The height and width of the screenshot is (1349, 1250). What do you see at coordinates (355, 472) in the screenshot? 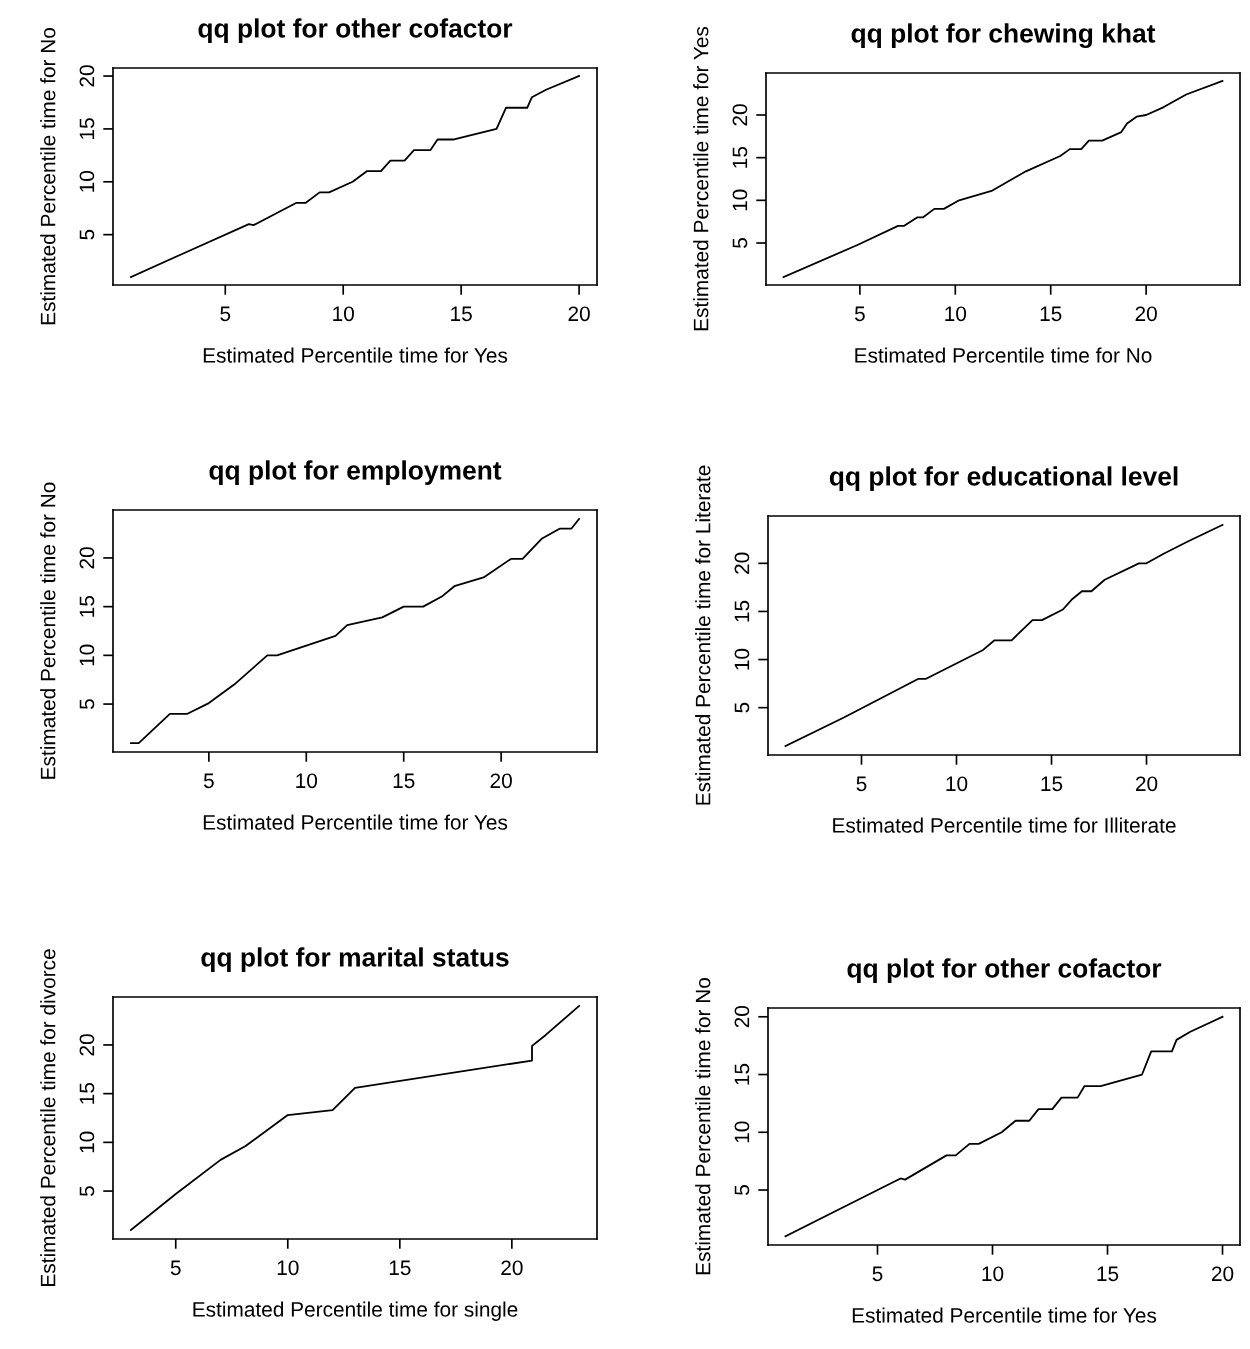
I see `chart-title: qq plot for employment` at bounding box center [355, 472].